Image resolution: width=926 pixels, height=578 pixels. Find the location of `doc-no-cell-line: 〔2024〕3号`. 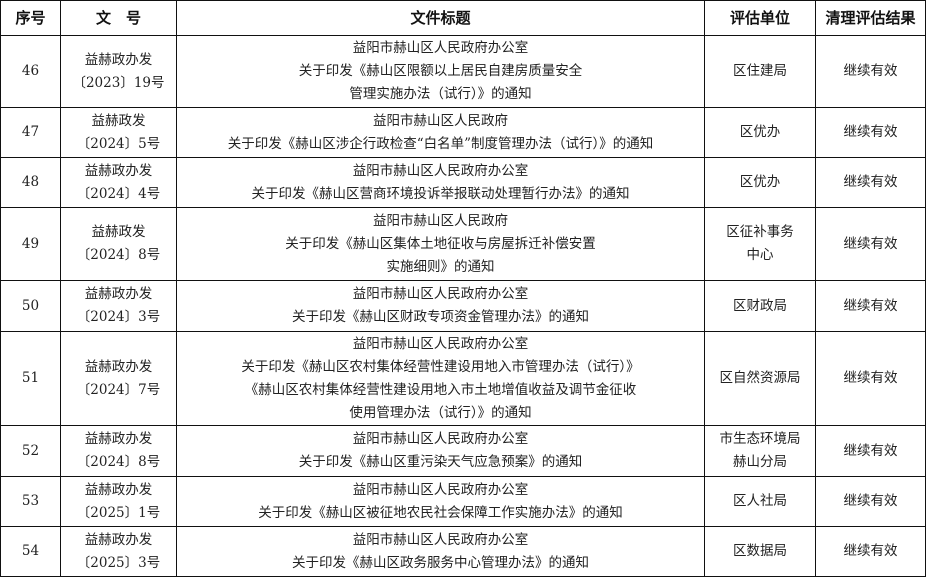

doc-no-cell-line: 〔2024〕3号 is located at coordinates (118, 317).